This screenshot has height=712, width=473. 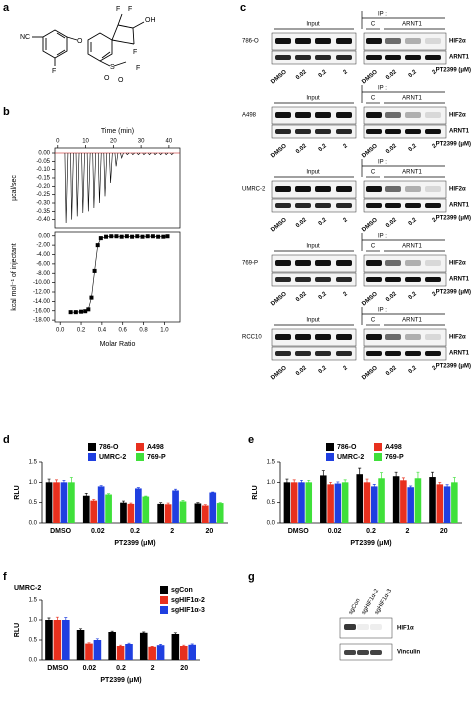 I want to click on x-tick-label: 0.6, so click(x=123, y=331).